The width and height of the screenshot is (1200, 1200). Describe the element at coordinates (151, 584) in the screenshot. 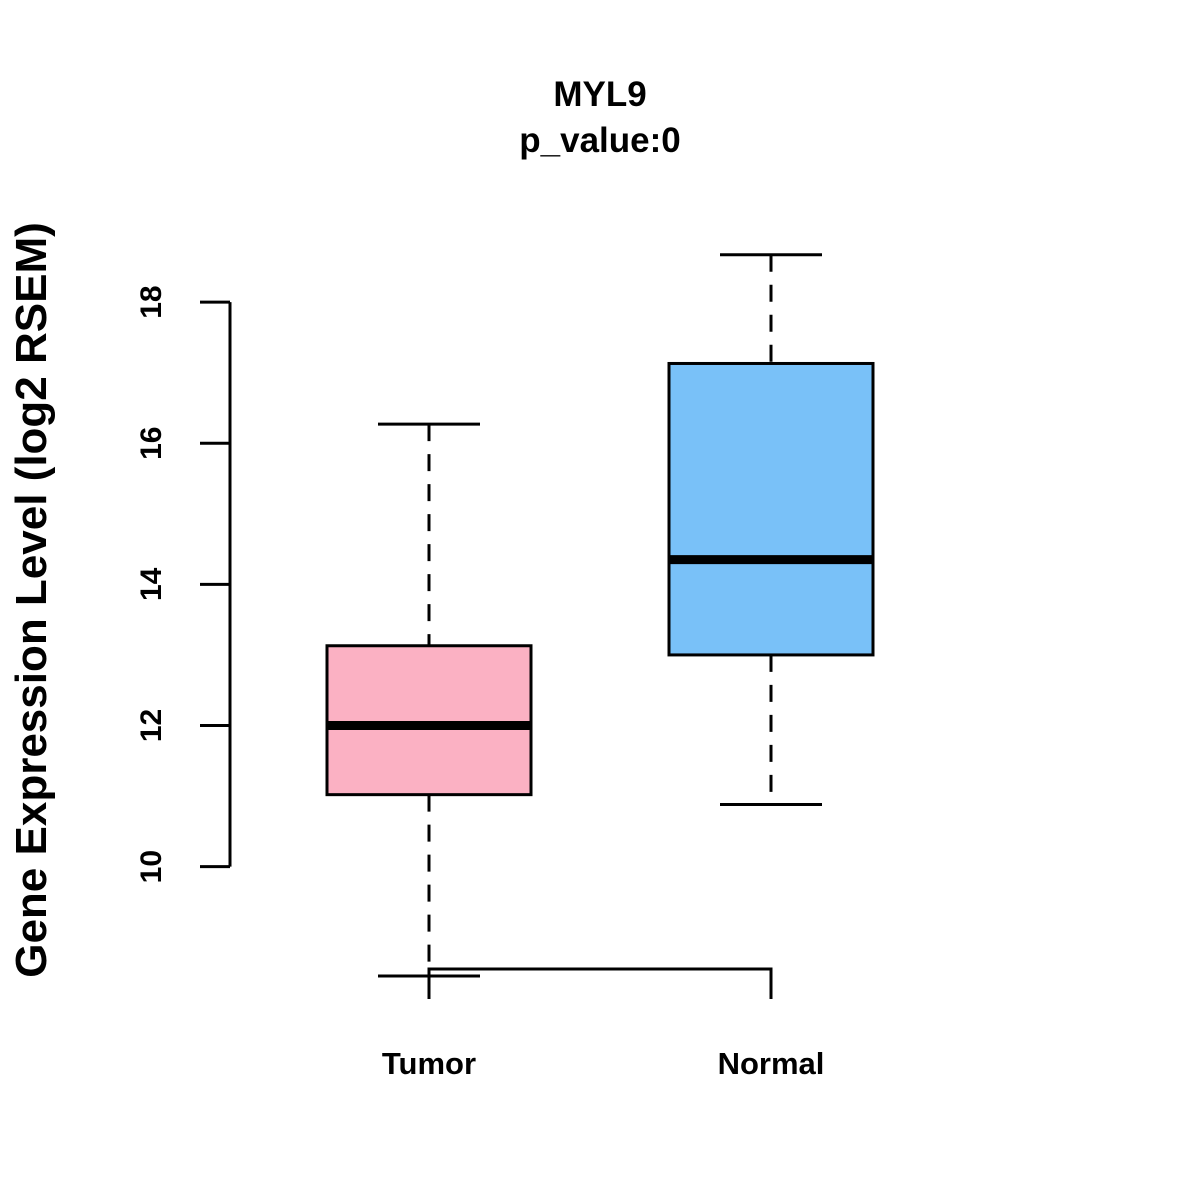

I see `y-tick-label-14: 14` at that location.